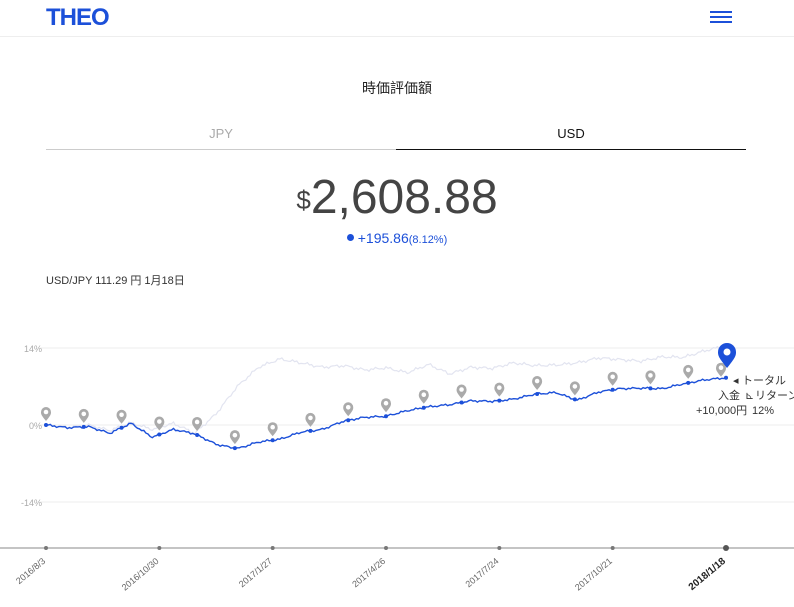 Image resolution: width=794 pixels, height=607 pixels. Describe the element at coordinates (593, 574) in the screenshot. I see `x-tick-label: 2017/10/21` at that location.